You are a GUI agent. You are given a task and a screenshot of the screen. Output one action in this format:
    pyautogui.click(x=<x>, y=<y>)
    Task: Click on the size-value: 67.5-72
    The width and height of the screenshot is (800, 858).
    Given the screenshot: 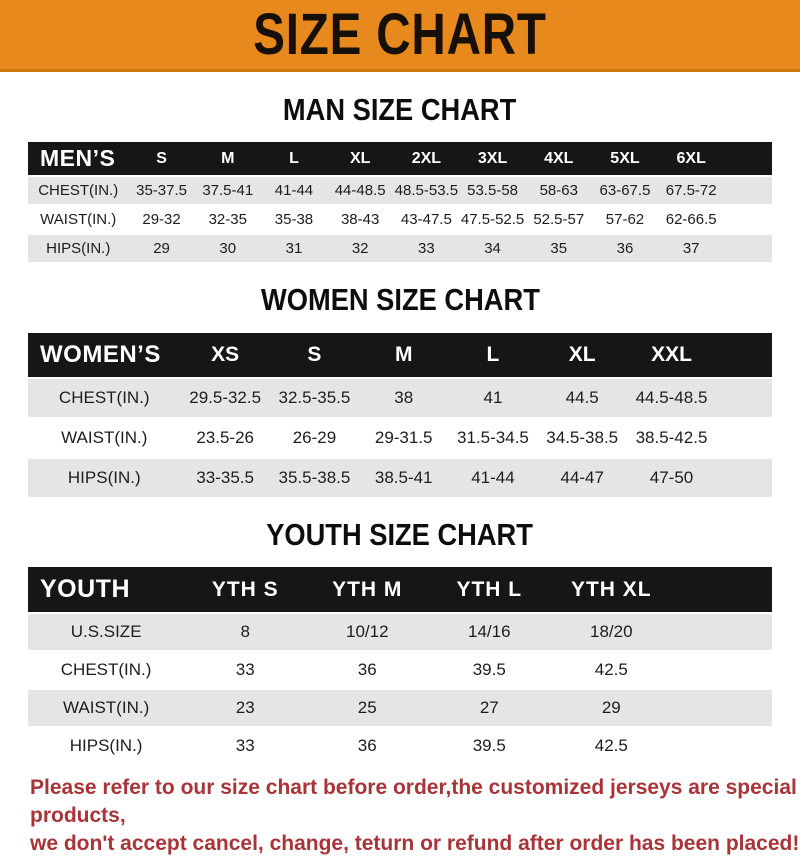 What is the action you would take?
    pyautogui.click(x=691, y=190)
    